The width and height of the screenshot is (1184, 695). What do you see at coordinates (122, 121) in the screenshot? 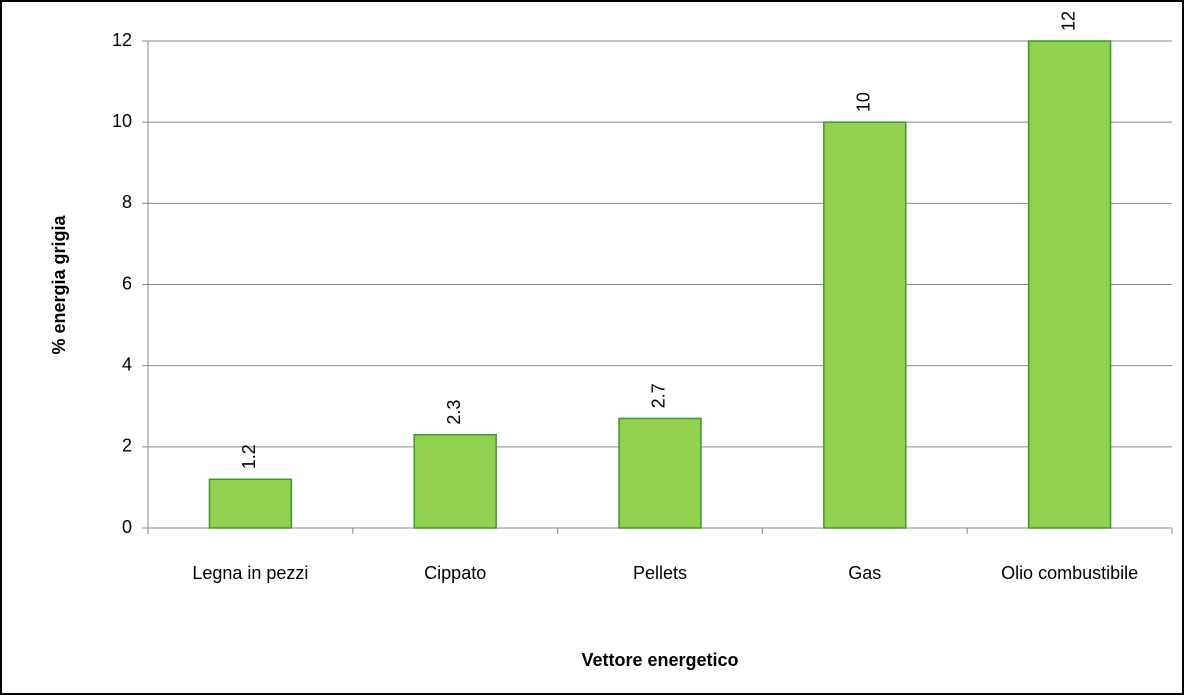
I see `y-tick-label: 10` at bounding box center [122, 121].